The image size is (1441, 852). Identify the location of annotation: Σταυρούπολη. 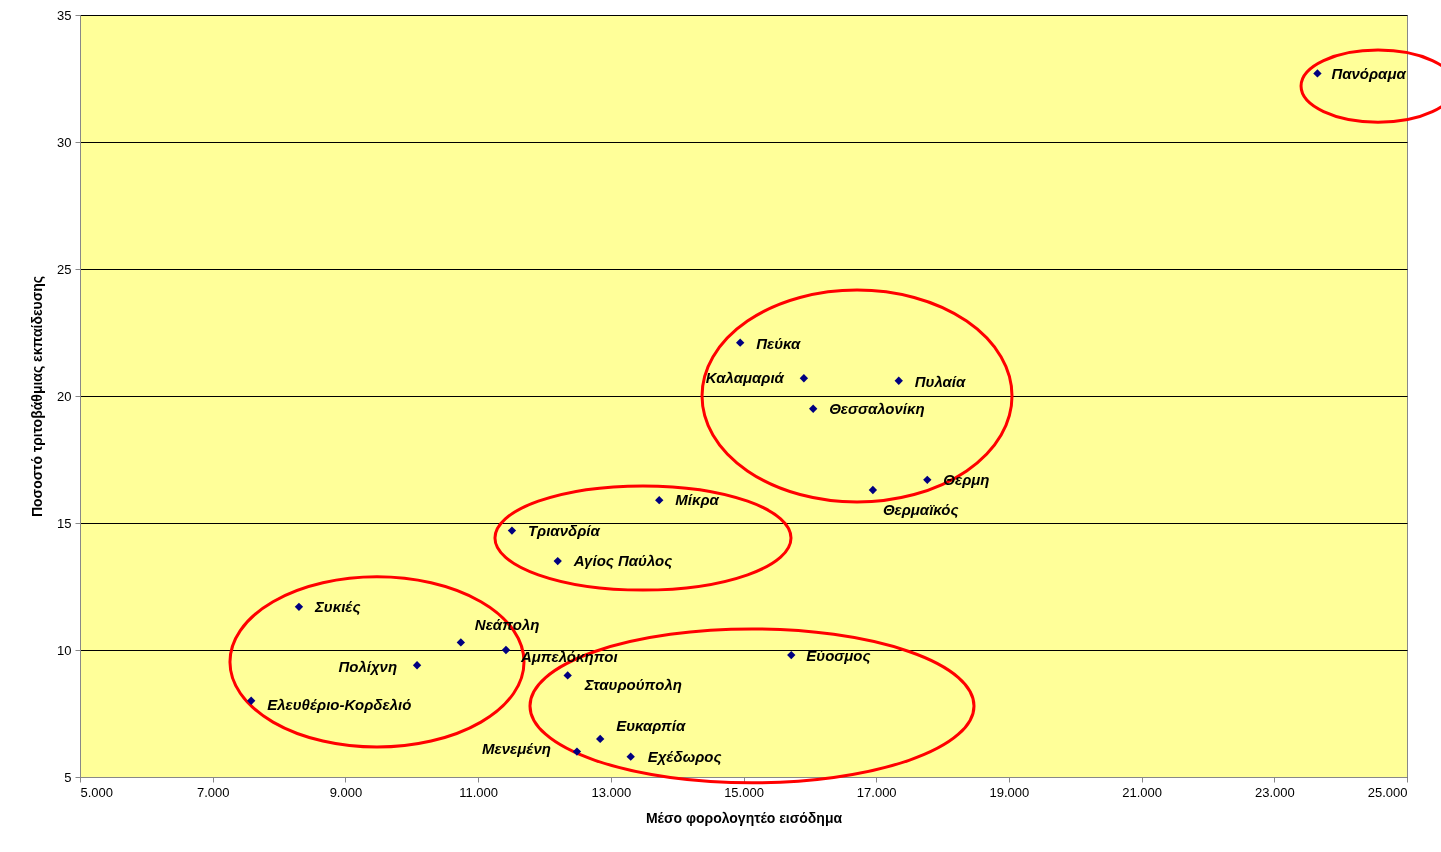
(632, 685).